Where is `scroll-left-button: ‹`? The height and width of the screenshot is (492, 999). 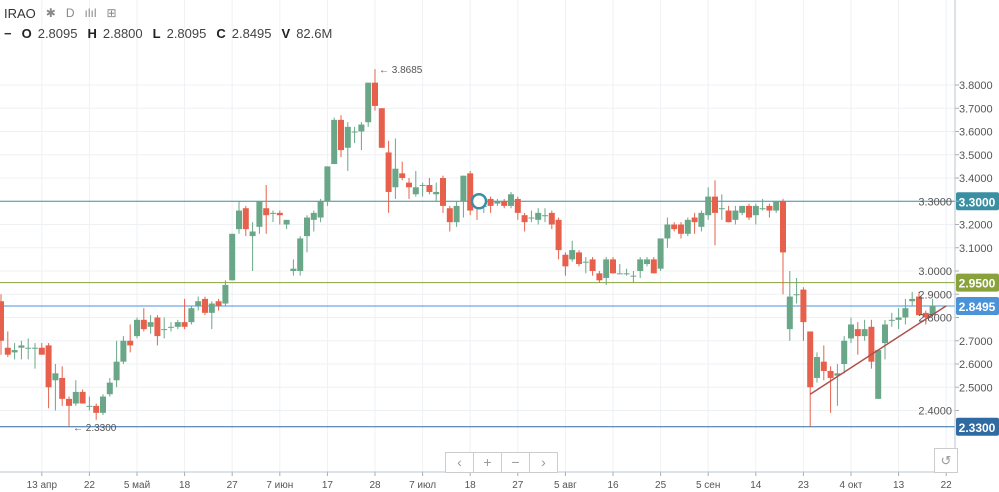 scroll-left-button: ‹ is located at coordinates (460, 462).